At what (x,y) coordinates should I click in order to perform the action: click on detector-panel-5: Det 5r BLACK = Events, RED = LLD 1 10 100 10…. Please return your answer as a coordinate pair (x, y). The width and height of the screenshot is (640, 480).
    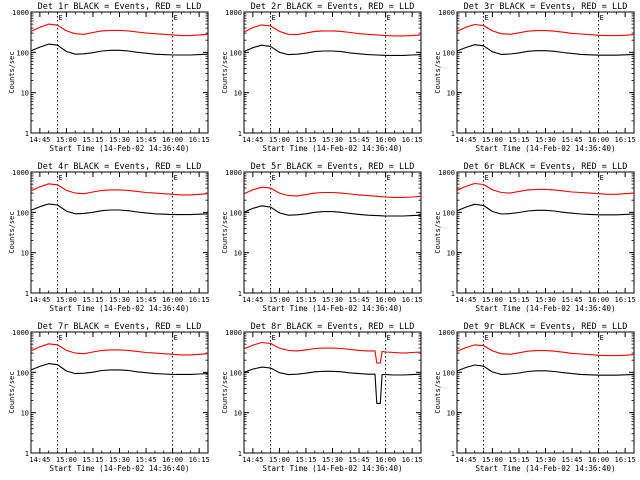
    Looking at the image, I should click on (322, 237).